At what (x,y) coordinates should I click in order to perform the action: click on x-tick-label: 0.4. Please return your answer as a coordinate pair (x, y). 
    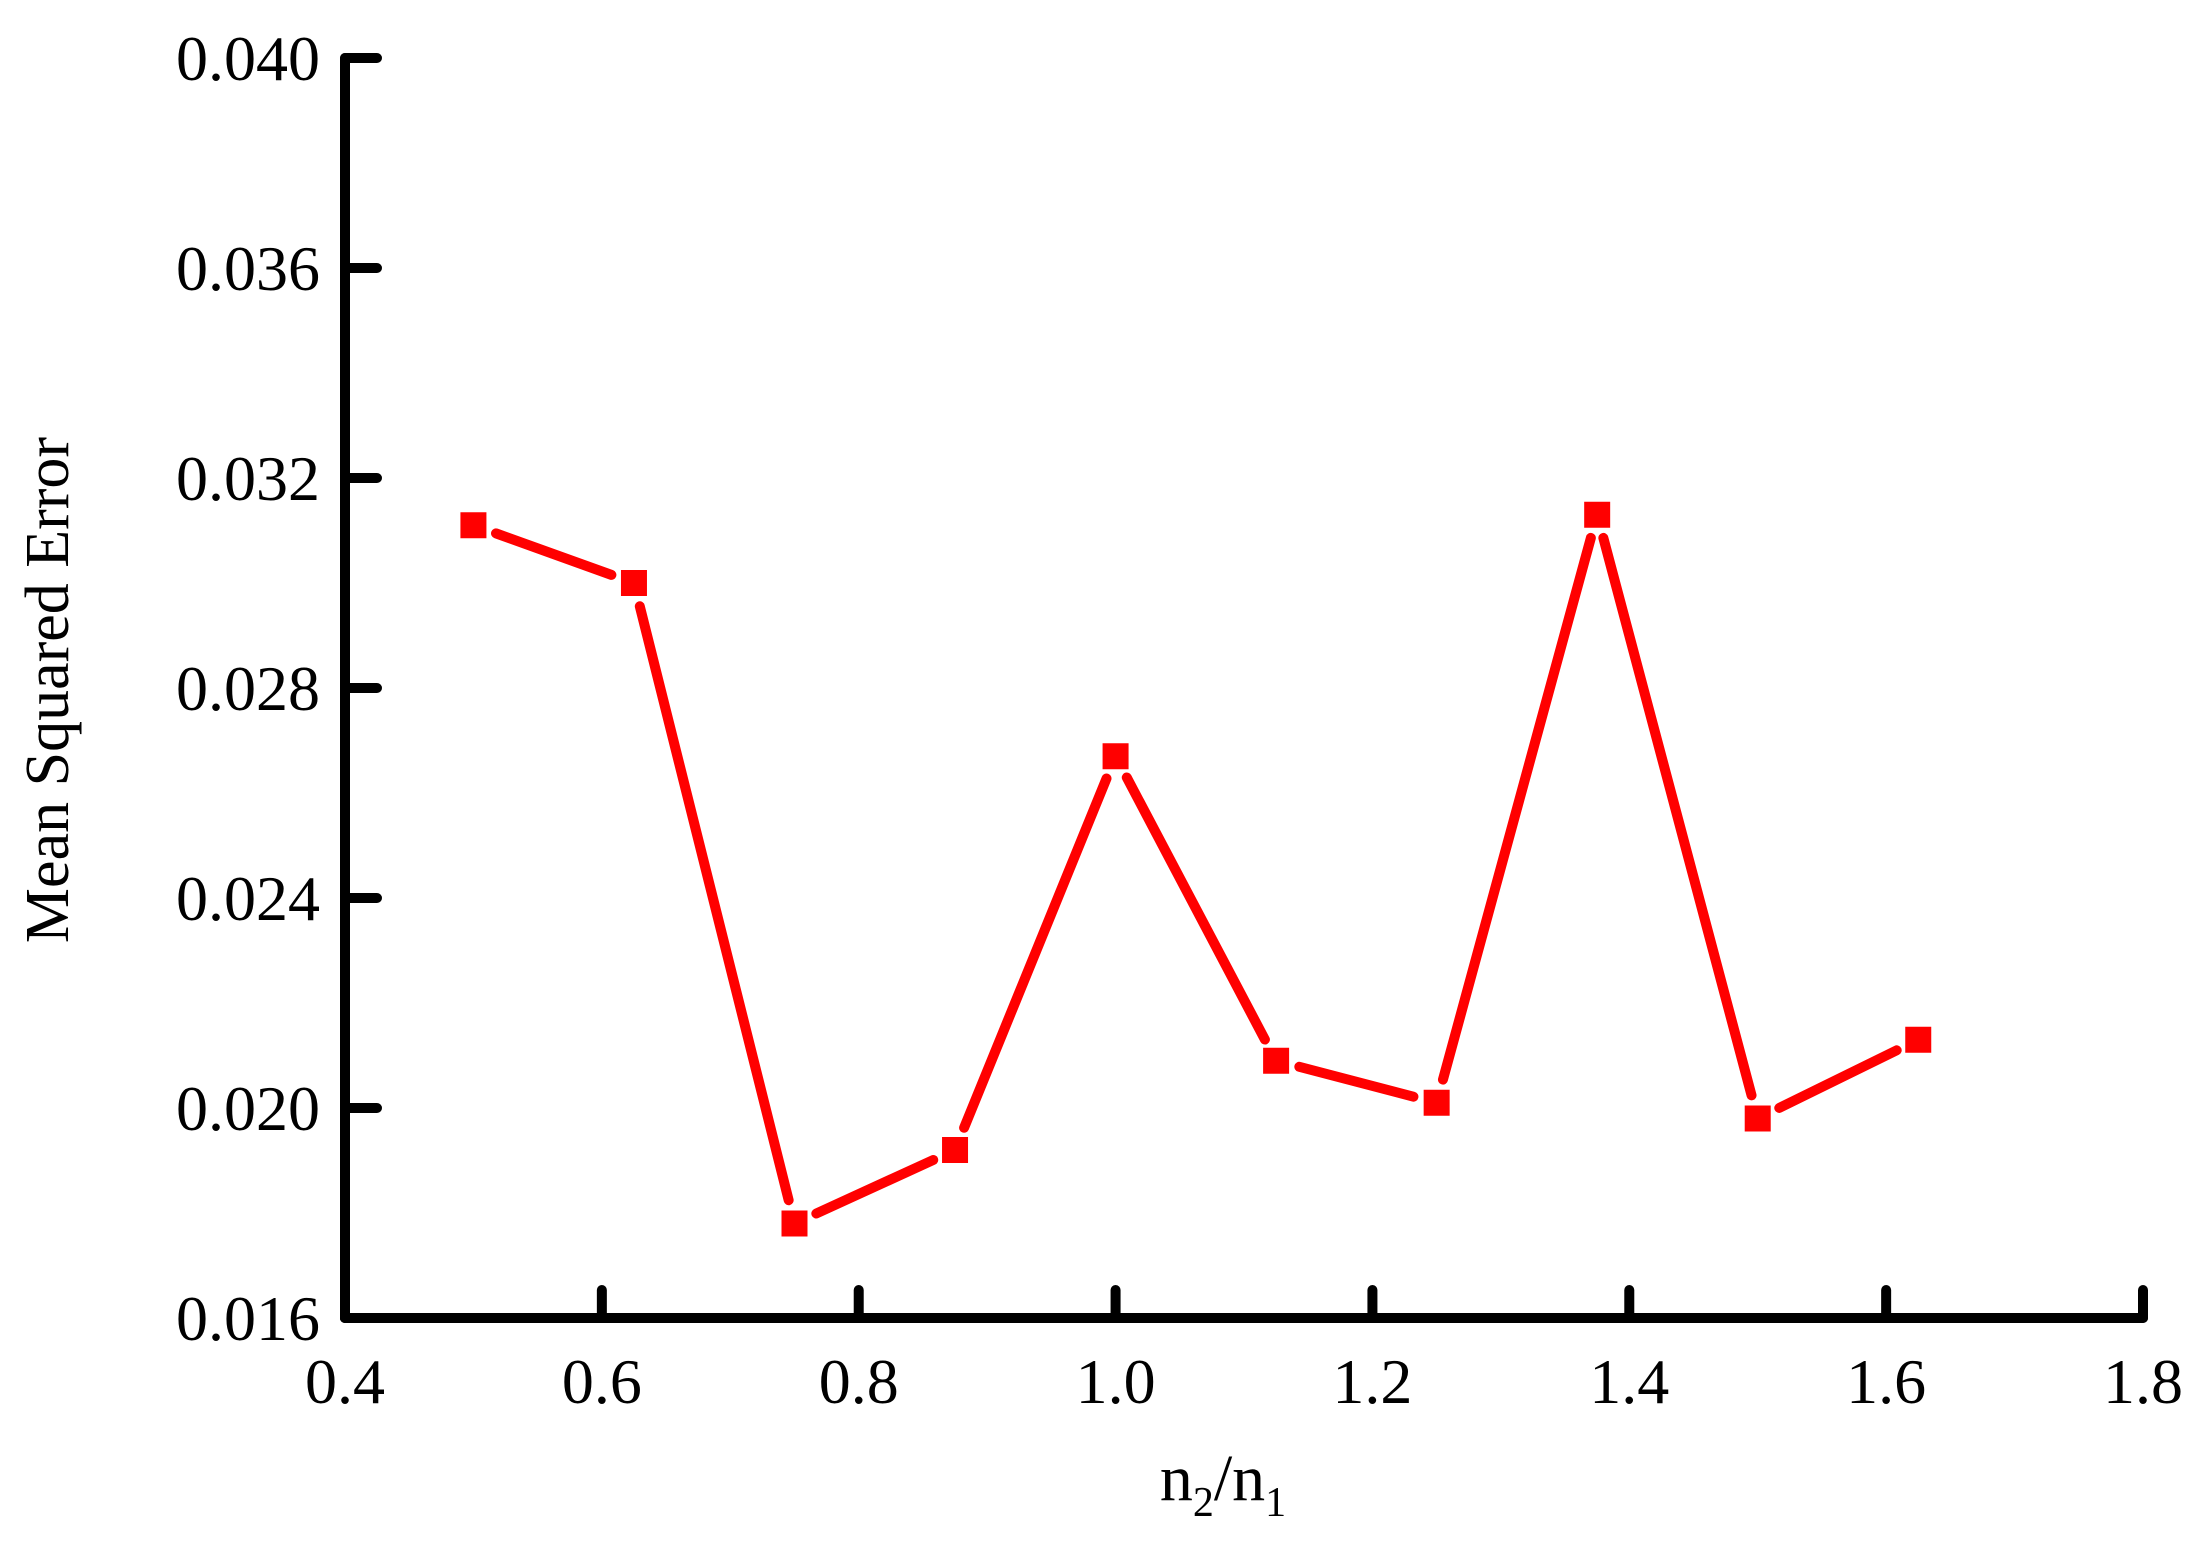
    Looking at the image, I should click on (345, 1381).